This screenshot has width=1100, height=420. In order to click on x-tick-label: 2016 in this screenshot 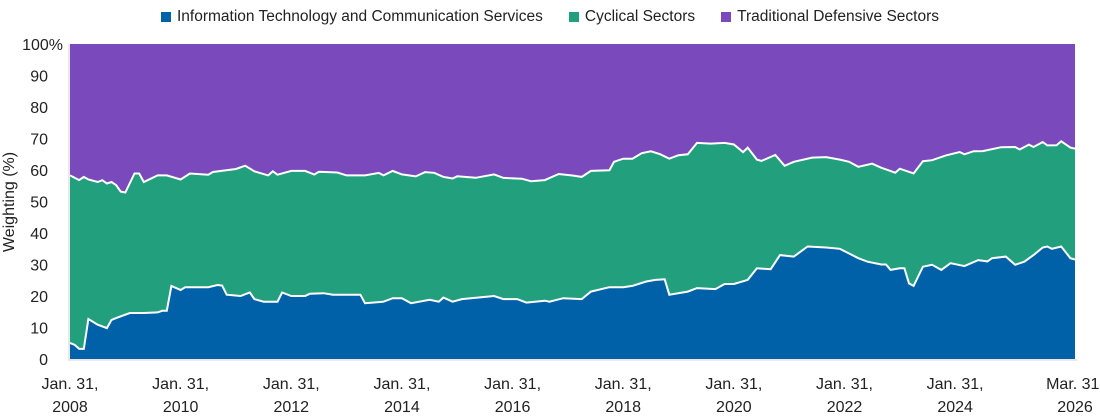, I will do `click(513, 407)`.